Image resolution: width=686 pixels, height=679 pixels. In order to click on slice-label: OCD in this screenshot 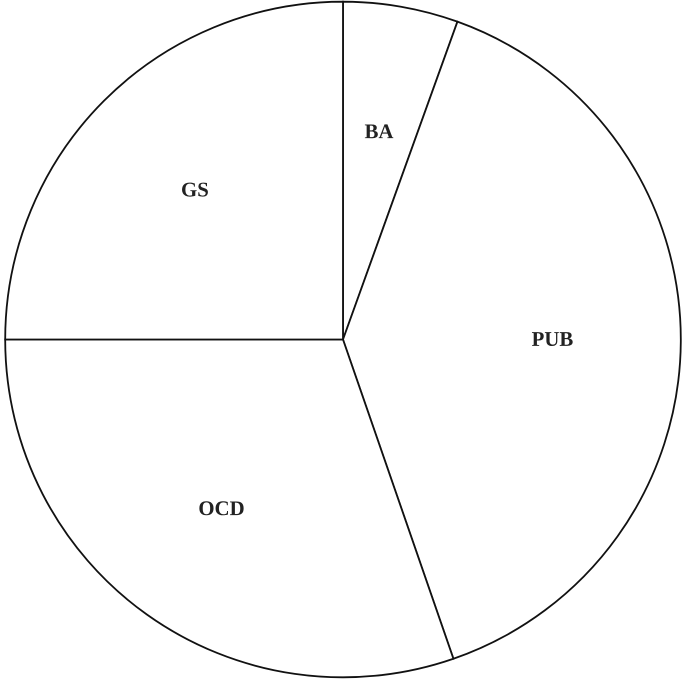, I will do `click(221, 508)`.